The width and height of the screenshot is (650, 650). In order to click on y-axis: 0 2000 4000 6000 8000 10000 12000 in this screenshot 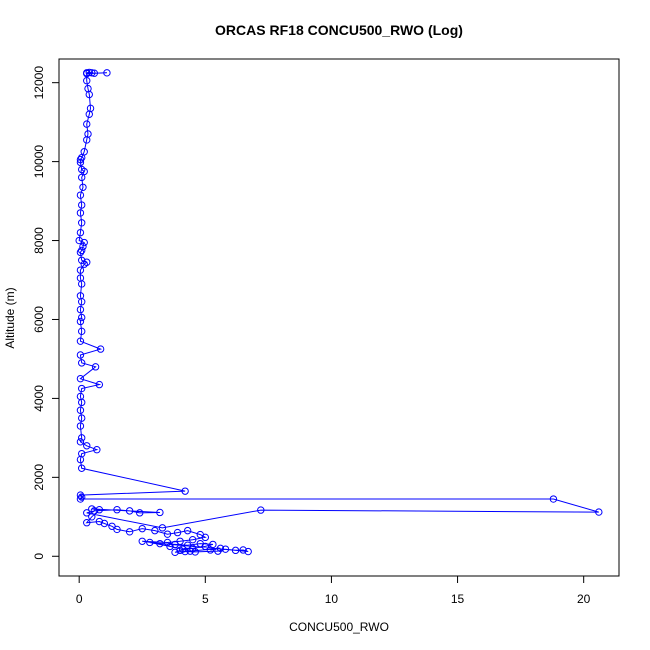, I will do `click(46, 313)`.